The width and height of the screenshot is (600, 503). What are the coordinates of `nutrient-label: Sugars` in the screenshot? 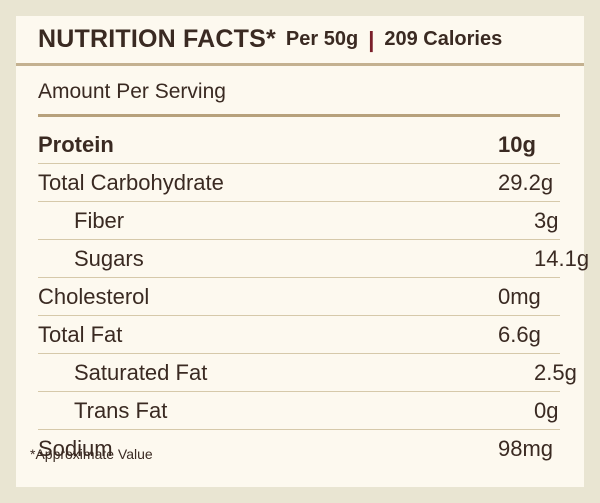 It's located at (109, 258).